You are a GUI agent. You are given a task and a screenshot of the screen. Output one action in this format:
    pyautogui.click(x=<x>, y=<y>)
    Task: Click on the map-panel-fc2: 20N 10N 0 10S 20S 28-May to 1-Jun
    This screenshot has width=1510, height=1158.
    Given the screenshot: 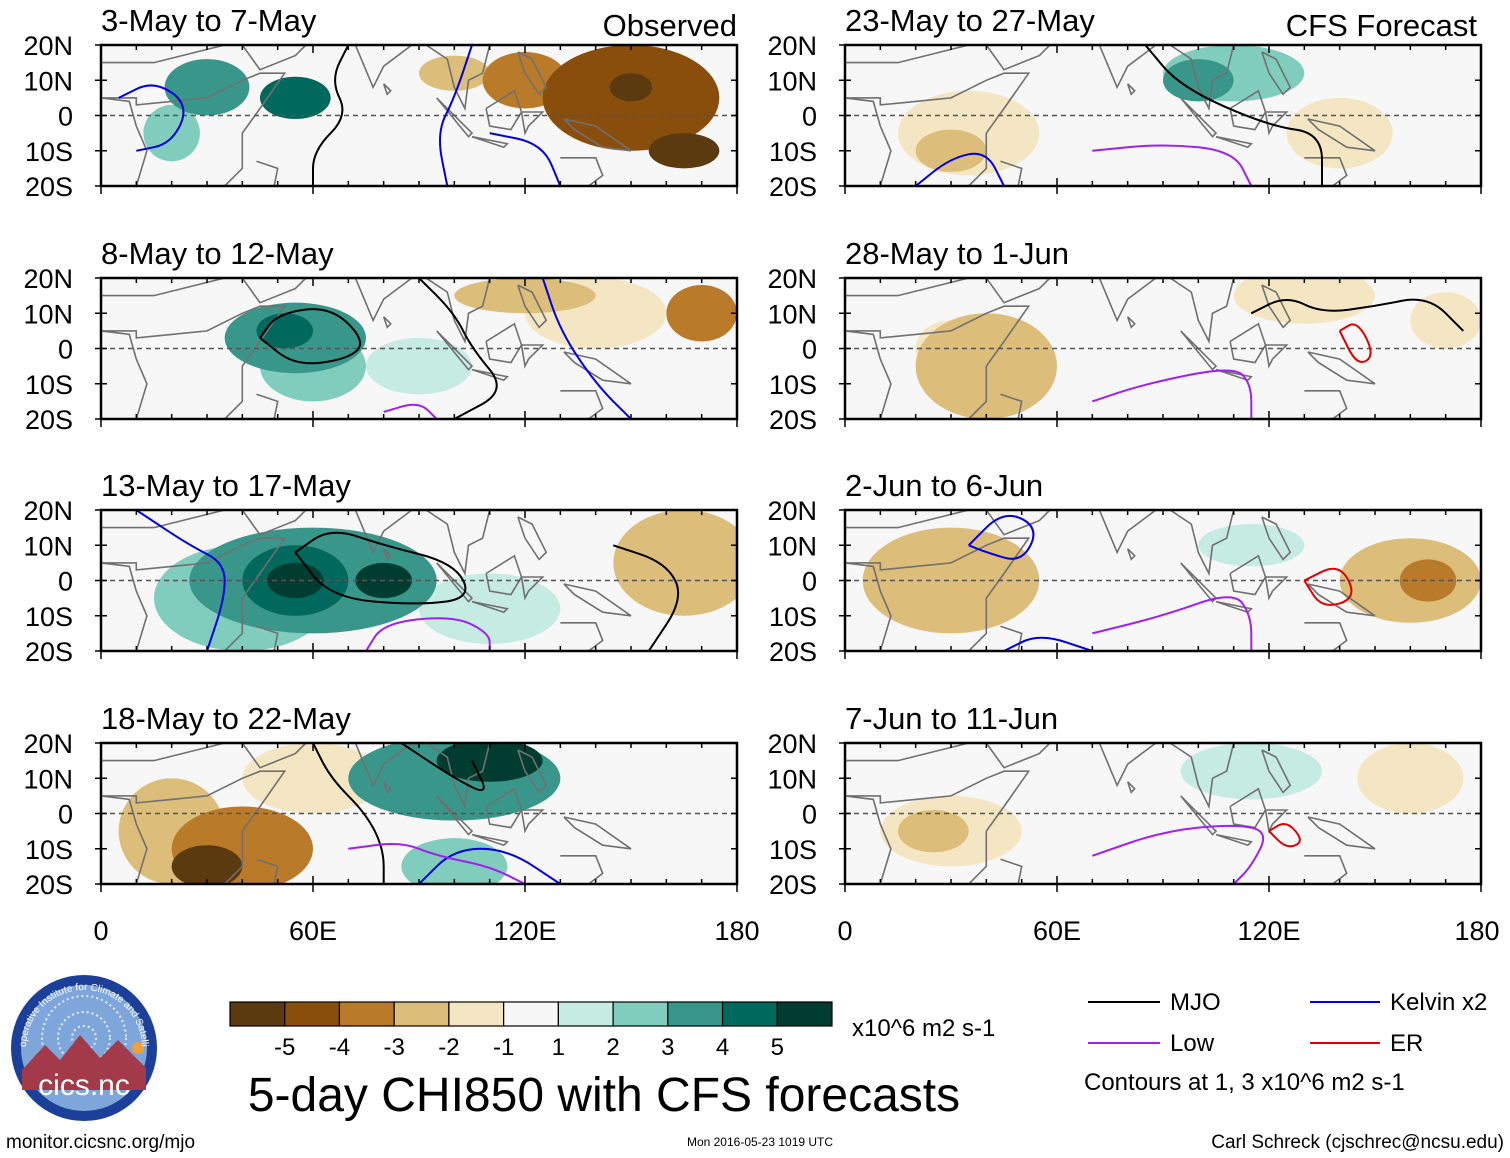 What is the action you would take?
    pyautogui.click(x=1125, y=335)
    